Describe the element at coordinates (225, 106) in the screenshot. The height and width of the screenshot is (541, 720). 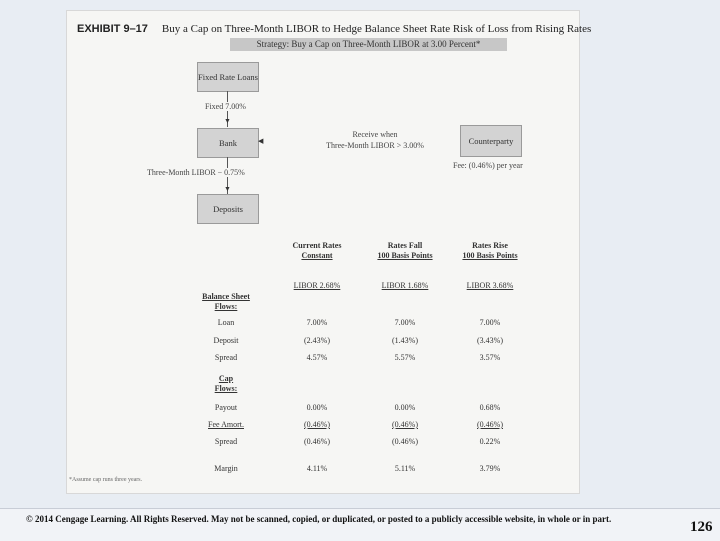
I see `fixed-rate-label: Fixed 7.00%` at that location.